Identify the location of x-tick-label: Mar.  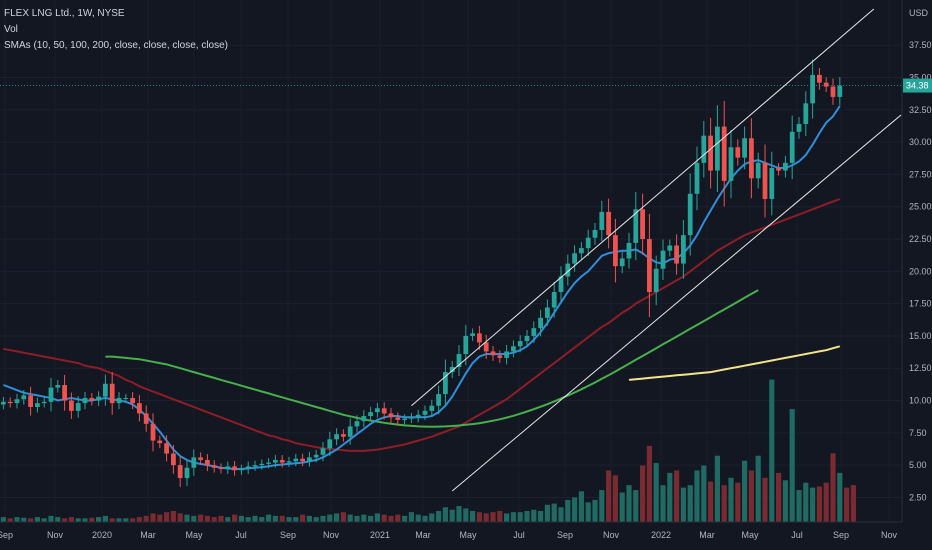
(707, 535).